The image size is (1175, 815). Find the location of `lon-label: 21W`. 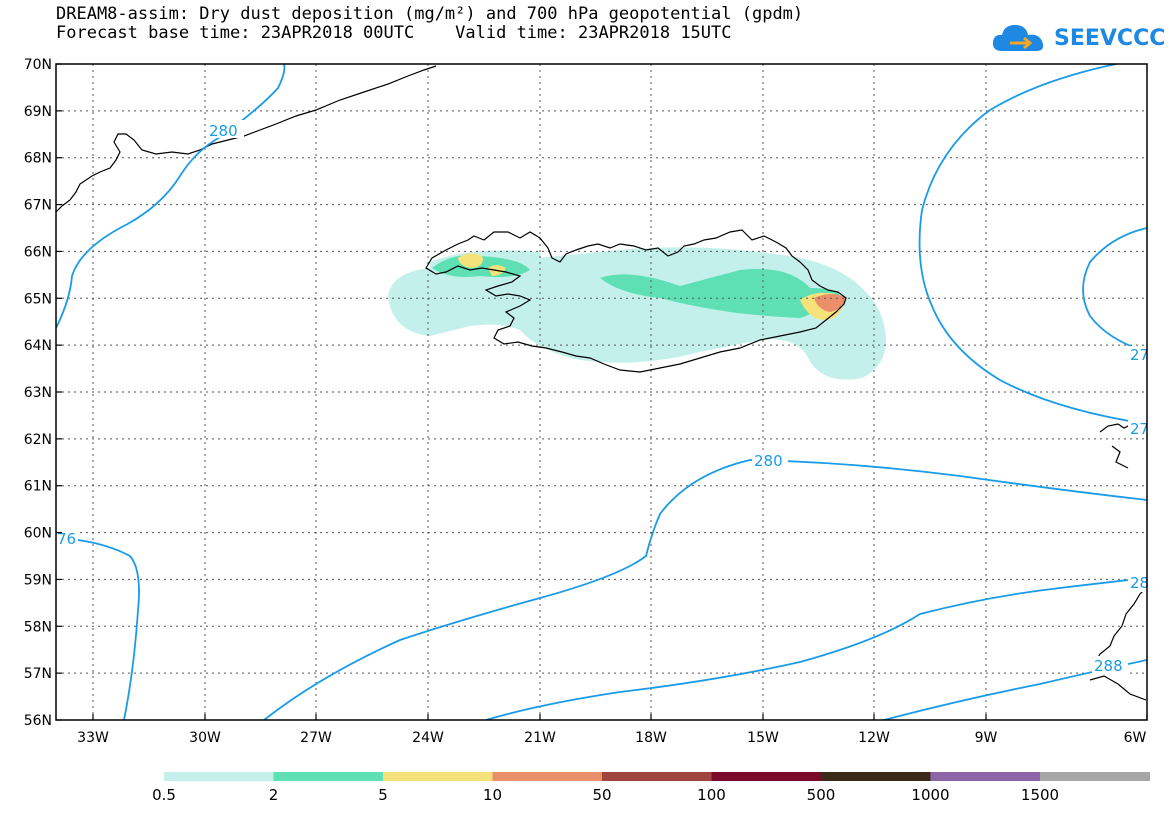

lon-label: 21W is located at coordinates (540, 738).